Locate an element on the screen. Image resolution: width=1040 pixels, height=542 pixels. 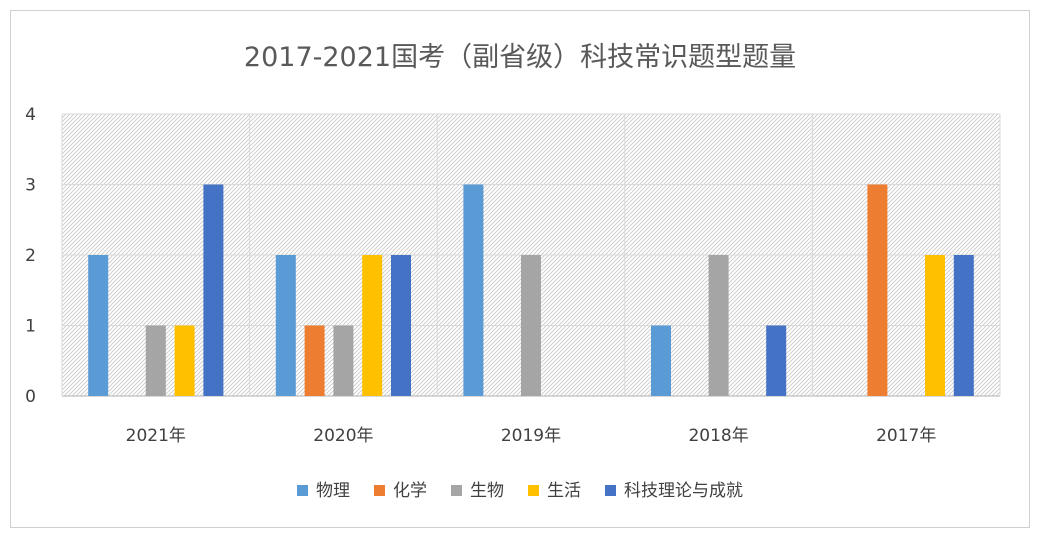
legend-label: 物理 is located at coordinates (333, 491).